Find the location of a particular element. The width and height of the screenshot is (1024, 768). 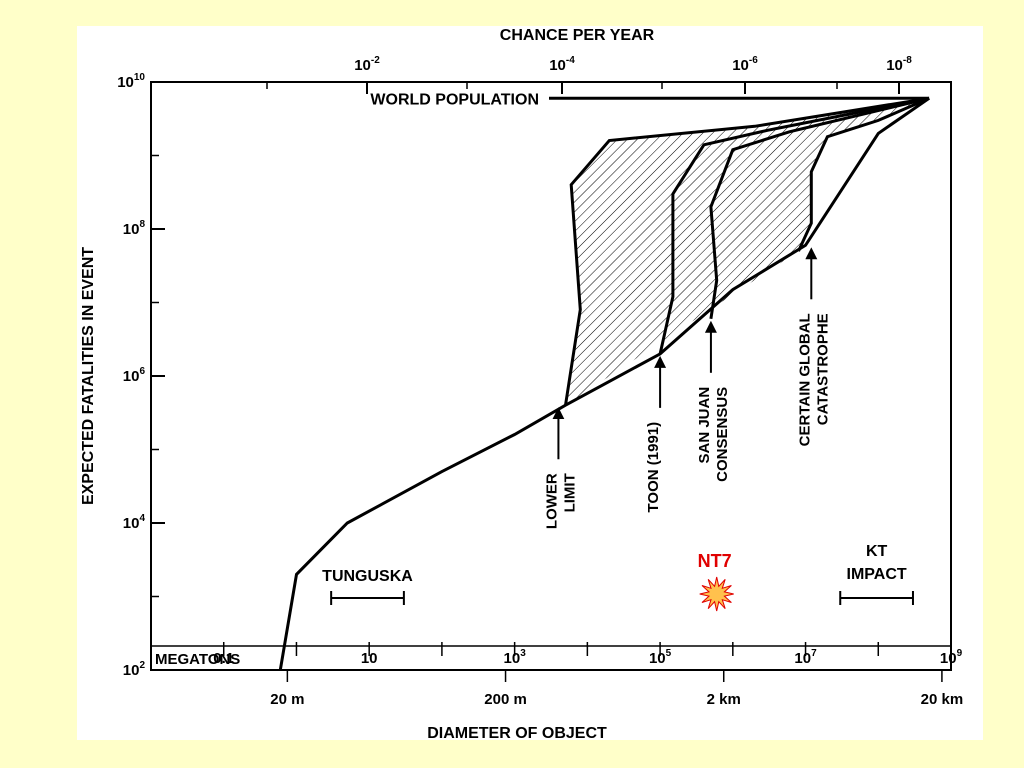

arrow-label-1: TOON (1991) is located at coordinates (653, 467).